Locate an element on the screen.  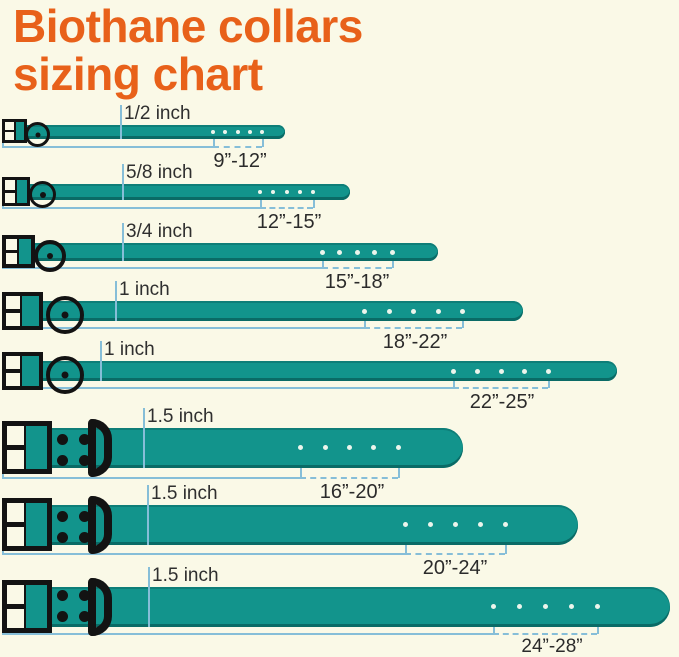
width-label: 5/8 inch is located at coordinates (159, 172).